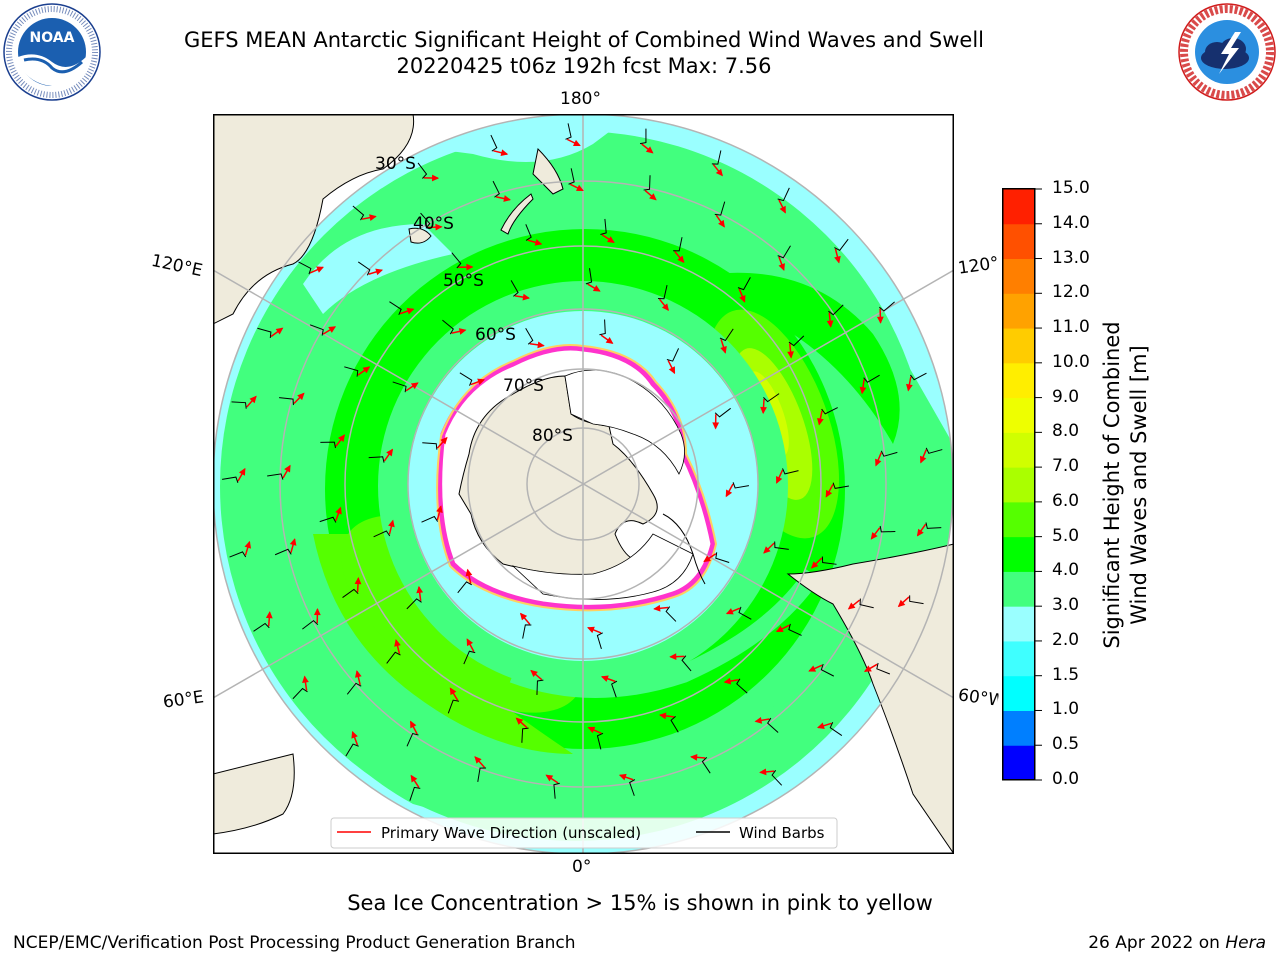 This screenshot has width=1280, height=960. What do you see at coordinates (1066, 500) in the screenshot?
I see `colorbar-tick-label: 6.0` at bounding box center [1066, 500].